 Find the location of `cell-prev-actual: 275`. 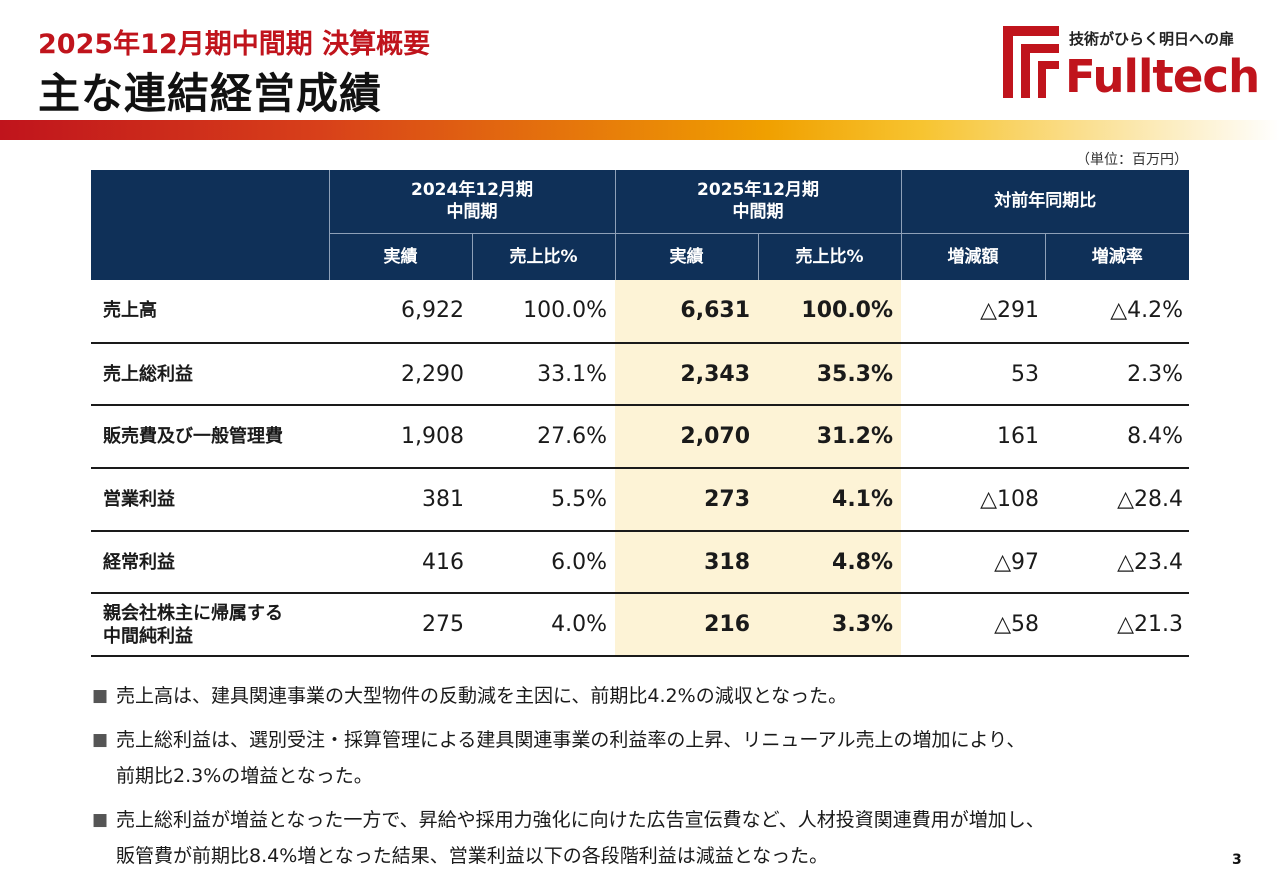

cell-prev-actual: 275 is located at coordinates (400, 625).